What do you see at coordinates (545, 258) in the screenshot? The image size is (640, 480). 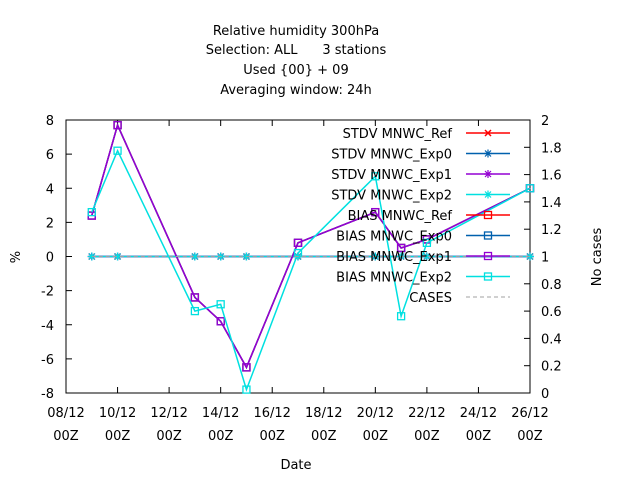 I see `y2-tick-label: 1` at bounding box center [545, 258].